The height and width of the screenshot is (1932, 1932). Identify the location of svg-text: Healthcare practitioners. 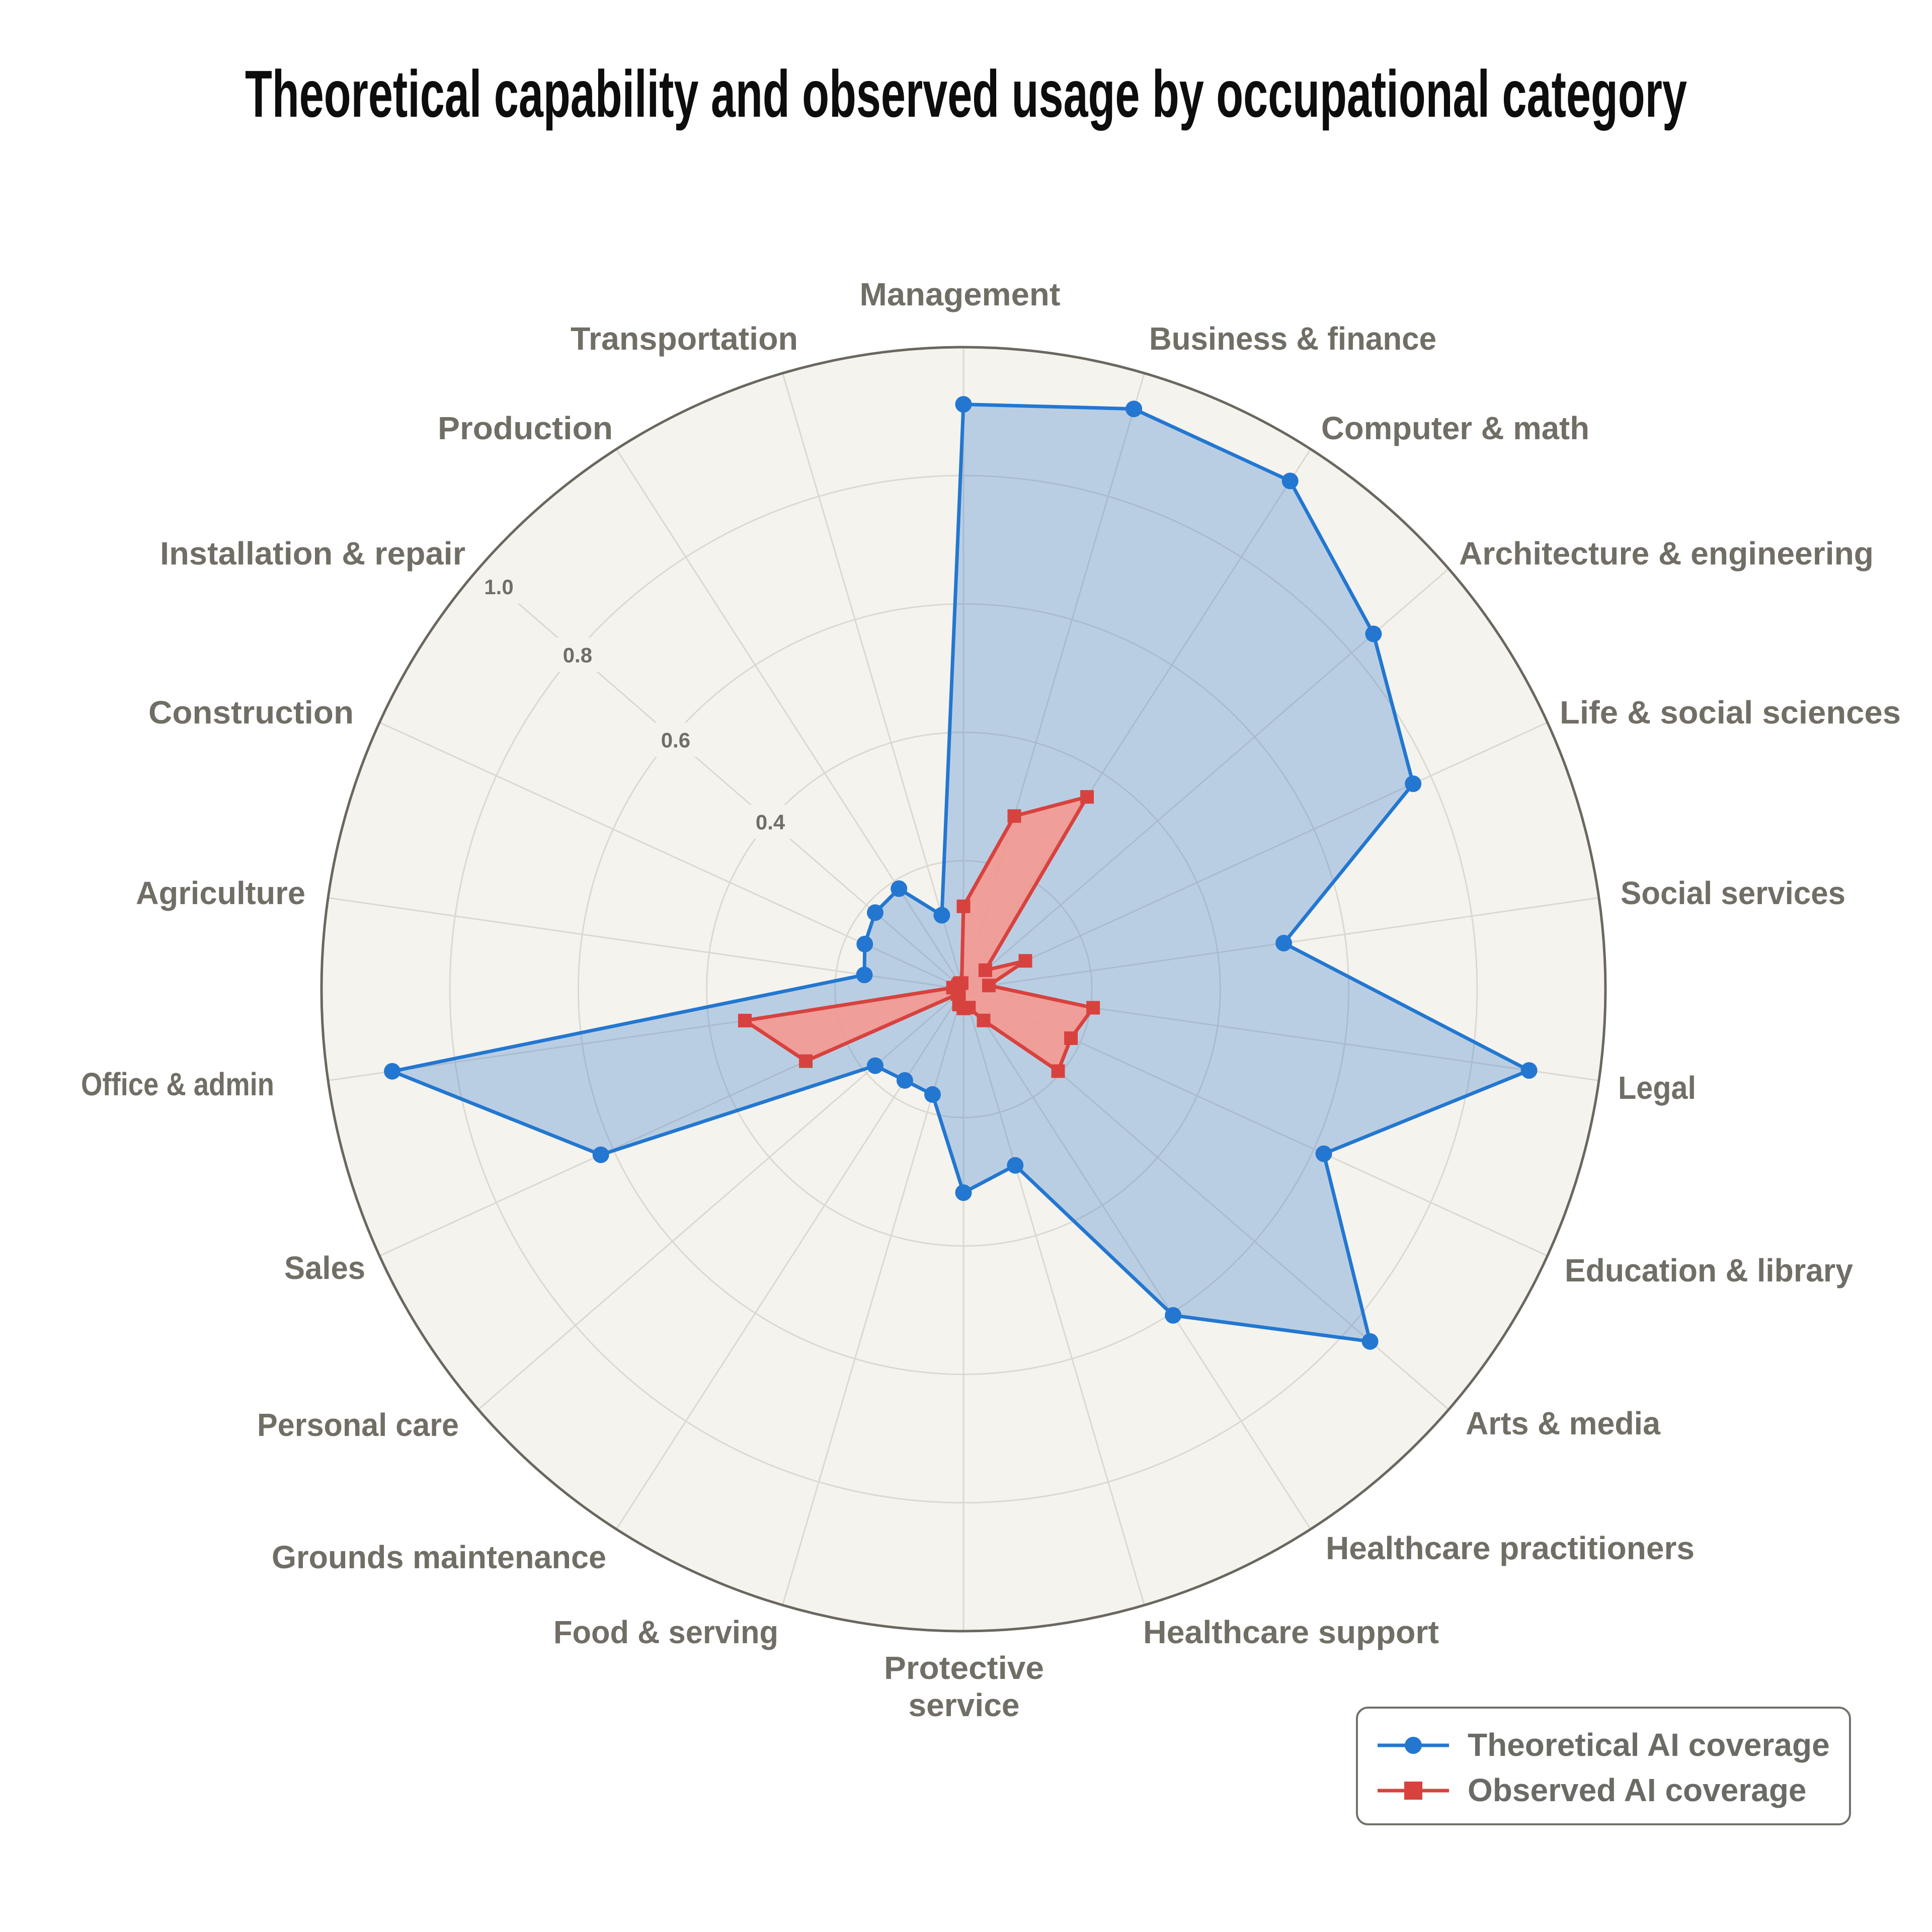
(1510, 1548).